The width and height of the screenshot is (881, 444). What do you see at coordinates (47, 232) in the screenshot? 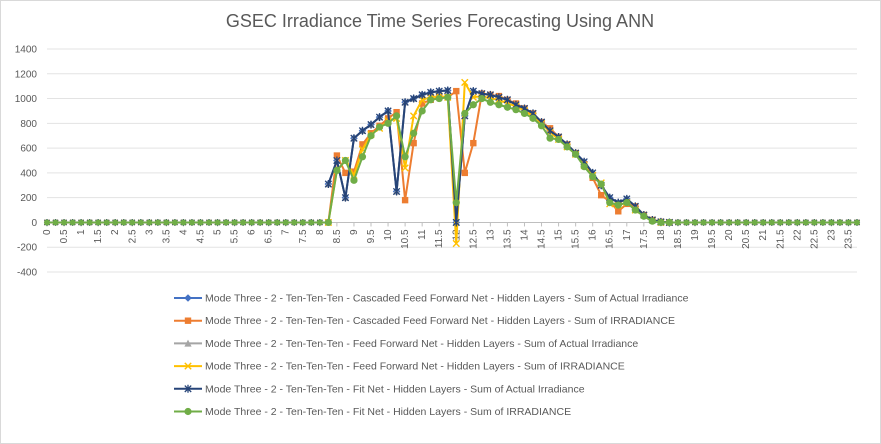
I see `x-tick-label: 0` at bounding box center [47, 232].